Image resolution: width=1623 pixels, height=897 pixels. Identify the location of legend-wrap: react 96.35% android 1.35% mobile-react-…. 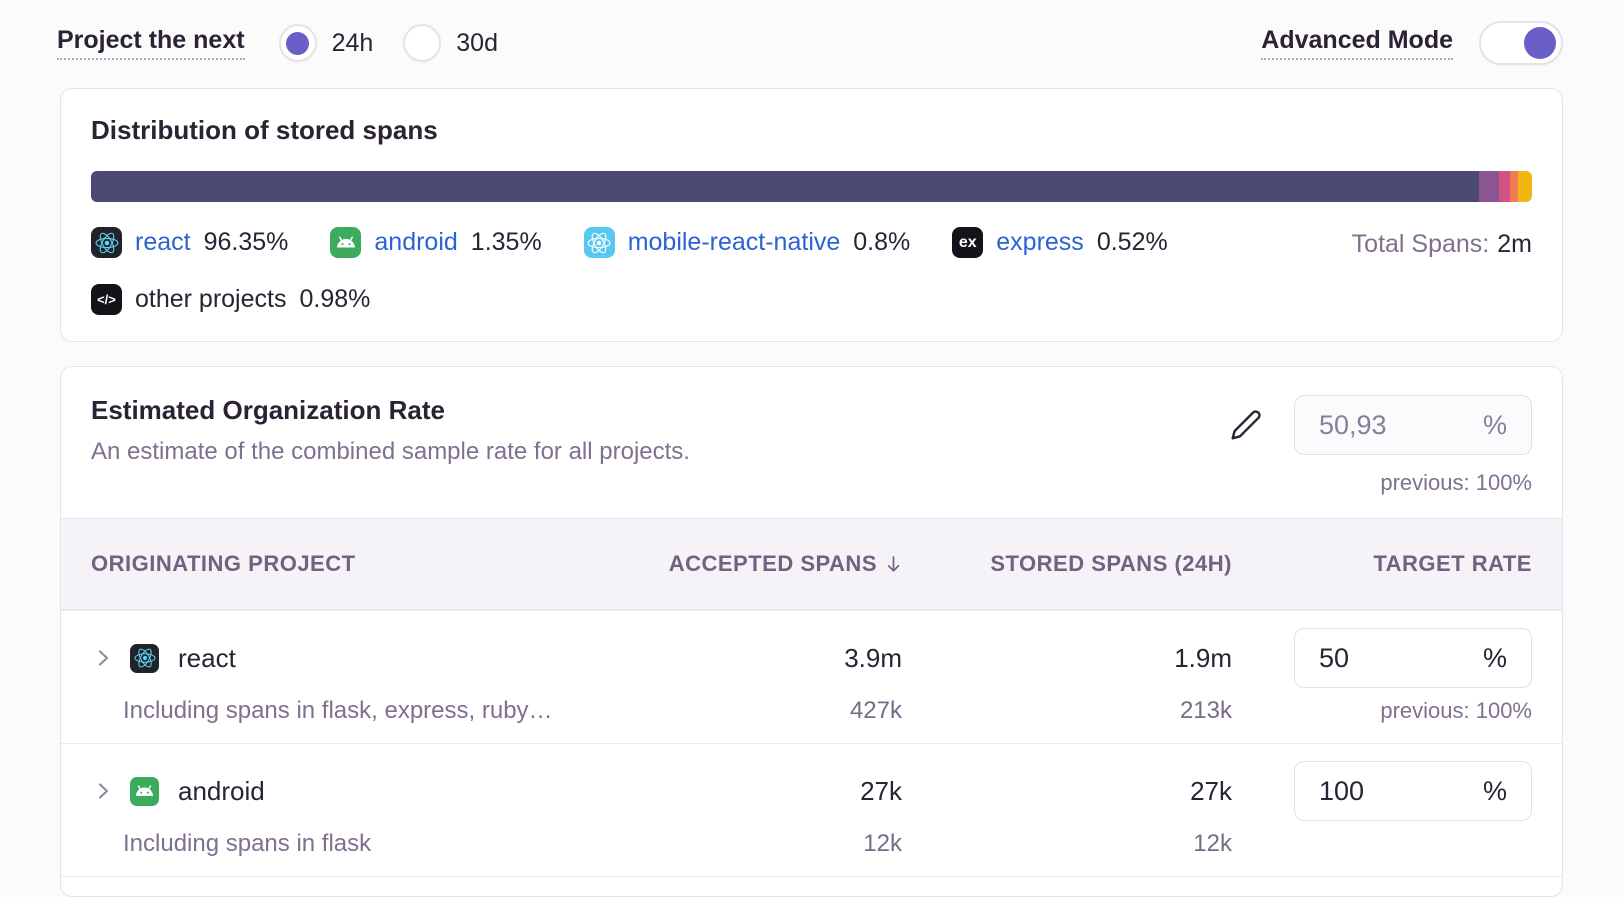
(811, 271).